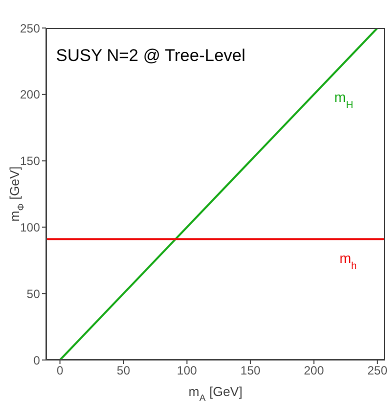 This screenshot has height=408, width=391. Describe the element at coordinates (123, 371) in the screenshot. I see `x-tick-label: 50` at that location.